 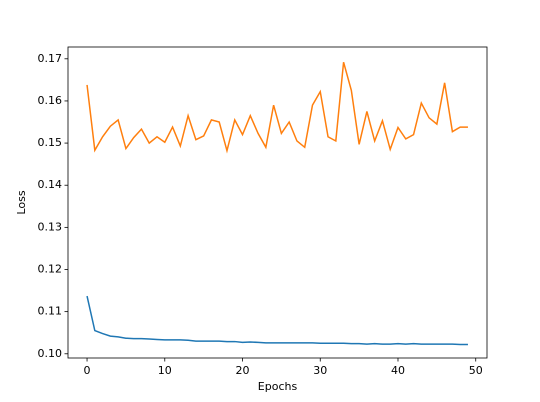 What do you see at coordinates (50, 58) in the screenshot?
I see `y-tick-label: 0.17` at bounding box center [50, 58].